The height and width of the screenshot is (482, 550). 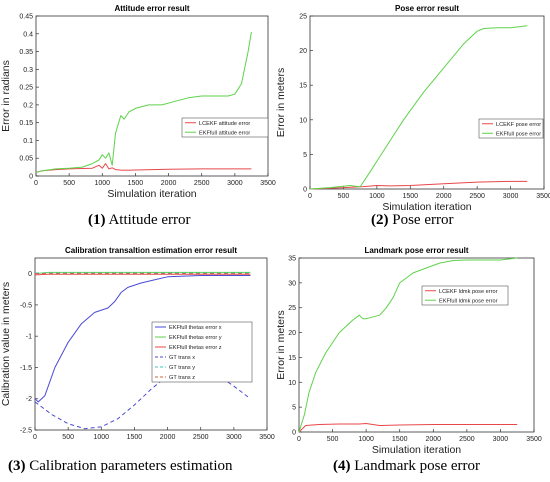 What do you see at coordinates (6, 344) in the screenshot?
I see `y-axis-label: Calibration value in meters` at bounding box center [6, 344].